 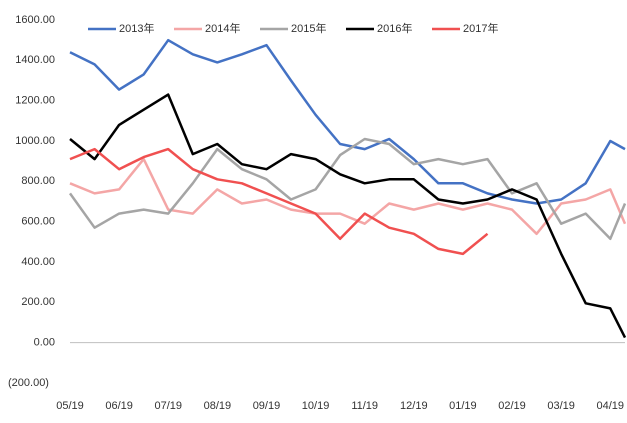 What do you see at coordinates (512, 406) in the screenshot?
I see `x-tick-label: 02/19` at bounding box center [512, 406].